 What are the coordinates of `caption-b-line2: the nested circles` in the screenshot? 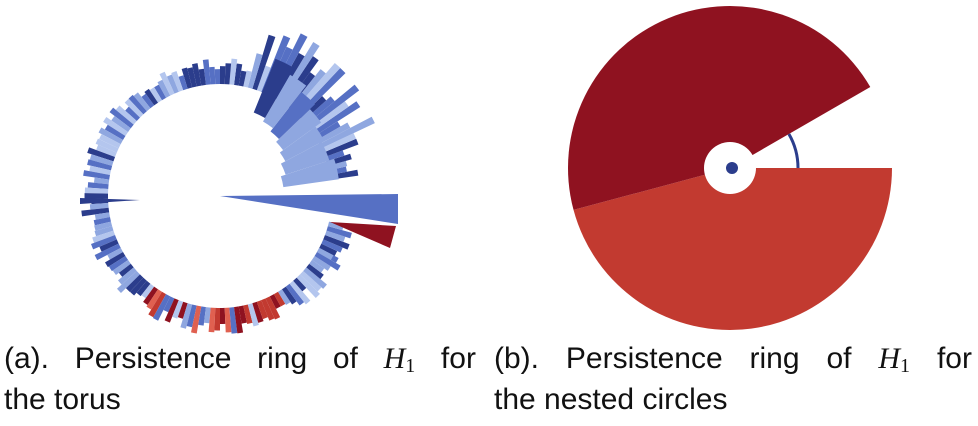 It's located at (611, 399).